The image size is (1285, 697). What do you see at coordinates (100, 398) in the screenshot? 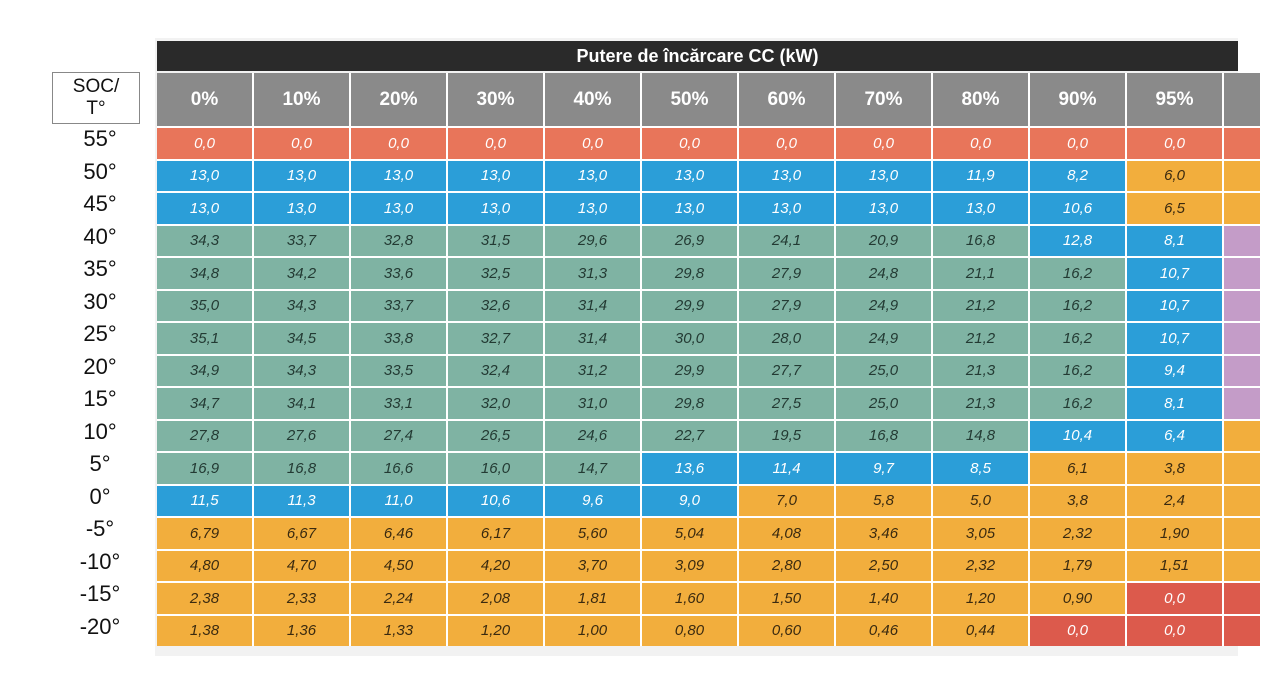
I see `temperature-label: 15°` at bounding box center [100, 398].